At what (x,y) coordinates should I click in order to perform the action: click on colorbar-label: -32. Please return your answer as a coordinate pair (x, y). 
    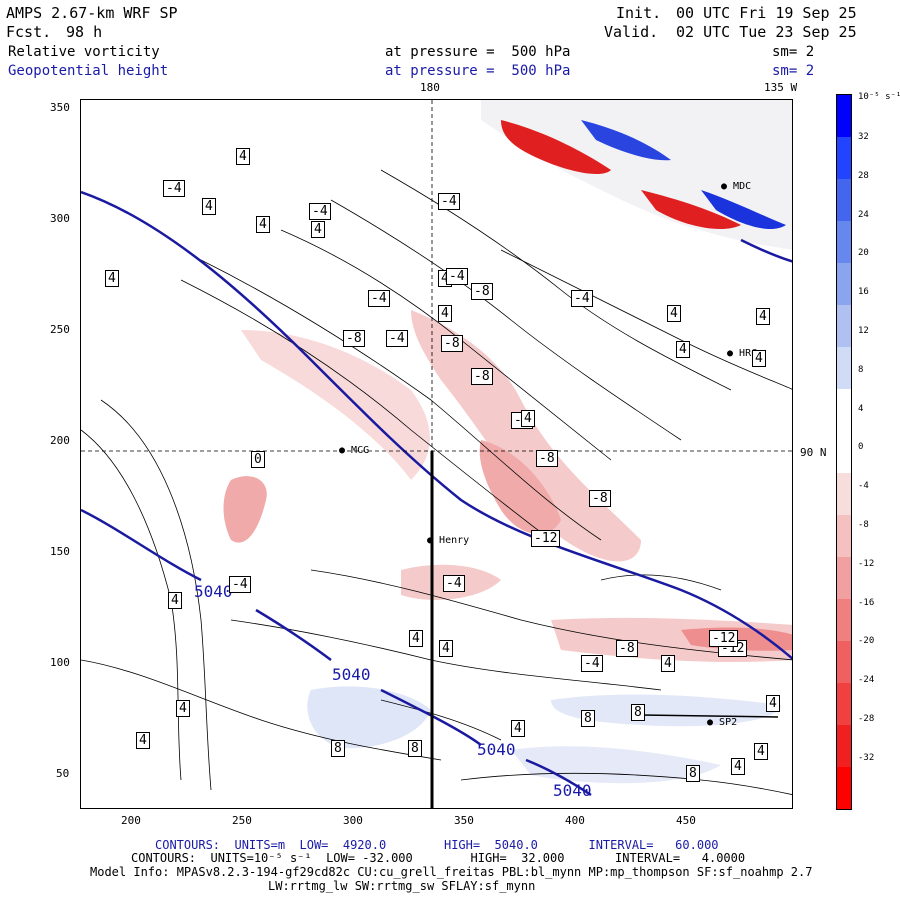
    Looking at the image, I should click on (866, 757).